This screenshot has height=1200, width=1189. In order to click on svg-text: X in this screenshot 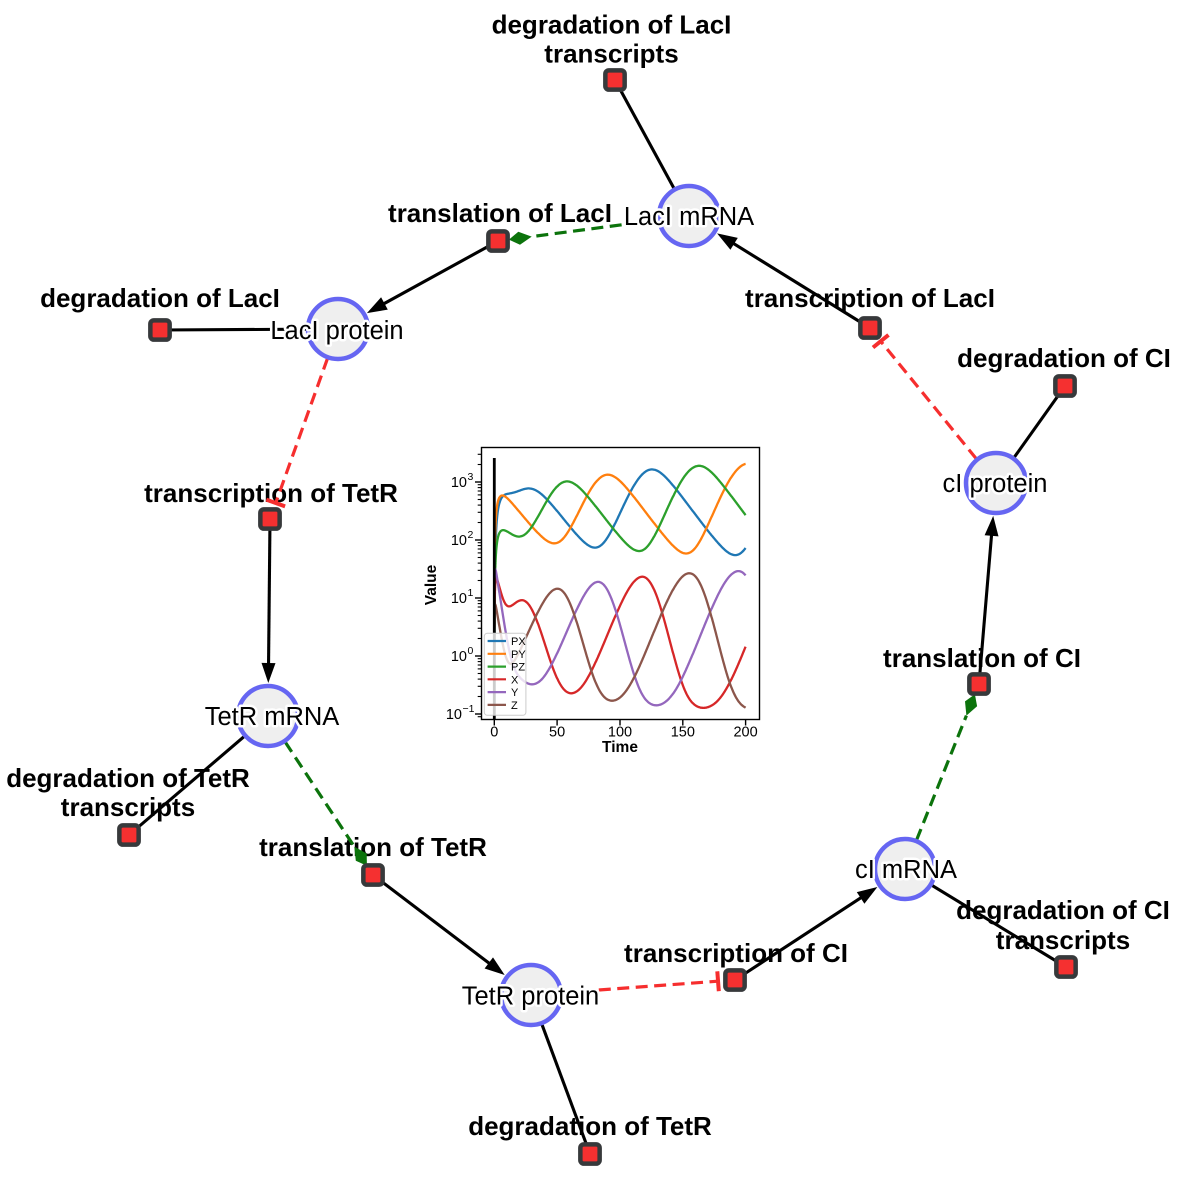, I will do `click(515, 680)`.